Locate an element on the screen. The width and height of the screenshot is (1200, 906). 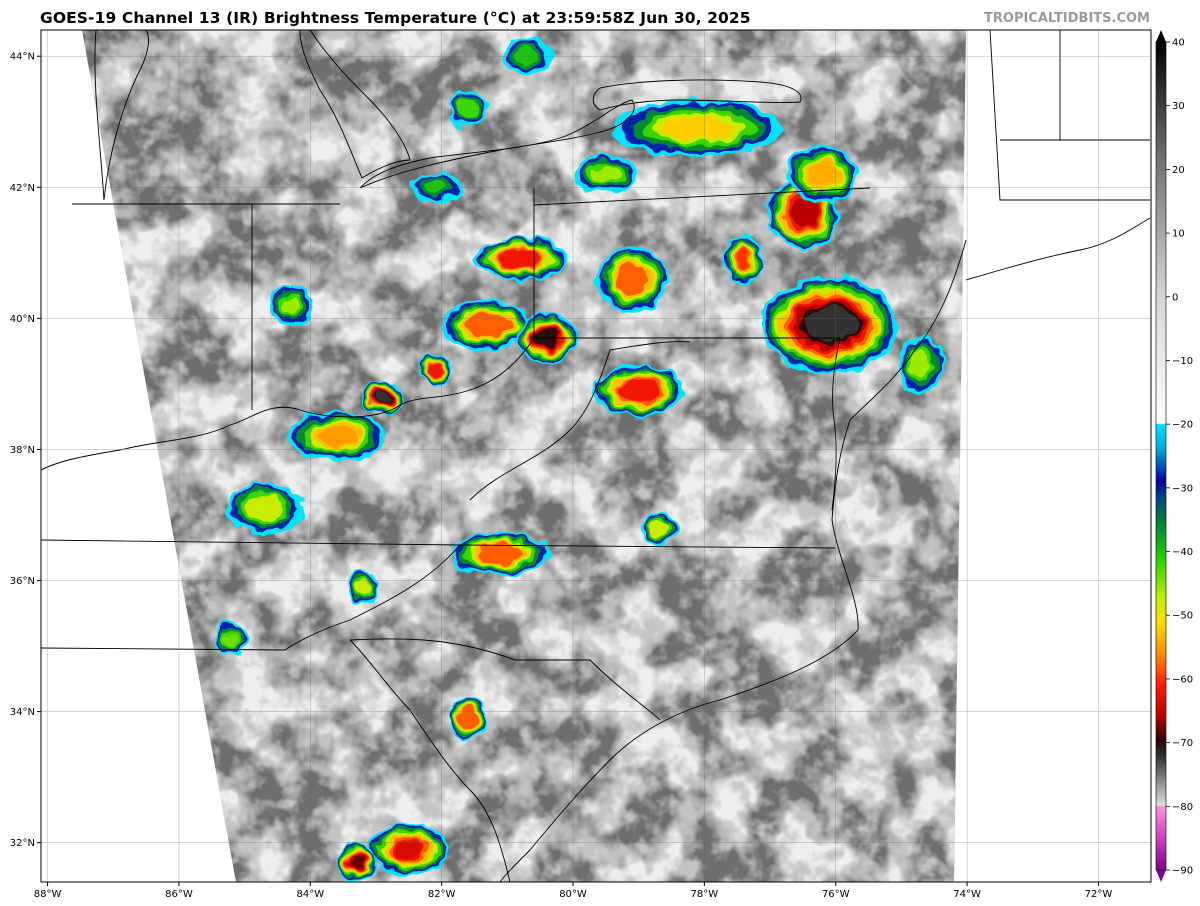
colorbar-tick-label: −80 is located at coordinates (1182, 807).